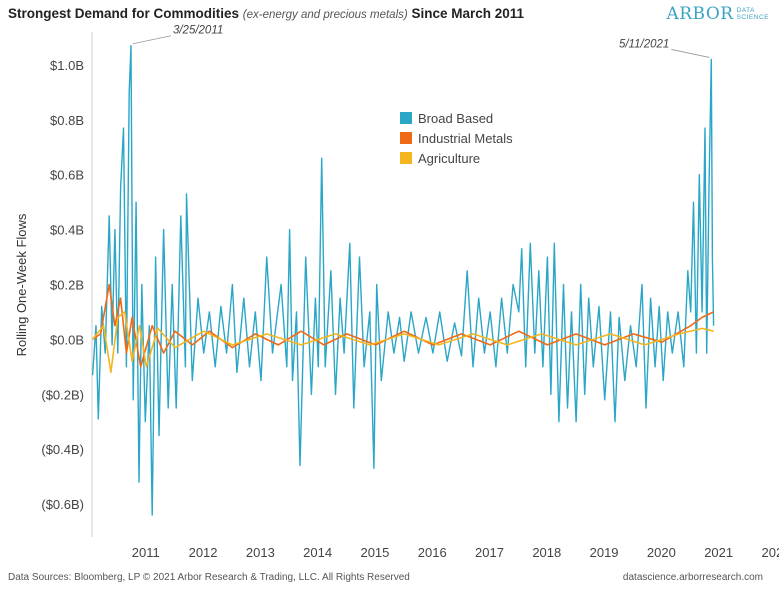 This screenshot has height=591, width=779. What do you see at coordinates (325, 15) in the screenshot?
I see `title-sub: (ex-energy and precious metals)` at bounding box center [325, 15].